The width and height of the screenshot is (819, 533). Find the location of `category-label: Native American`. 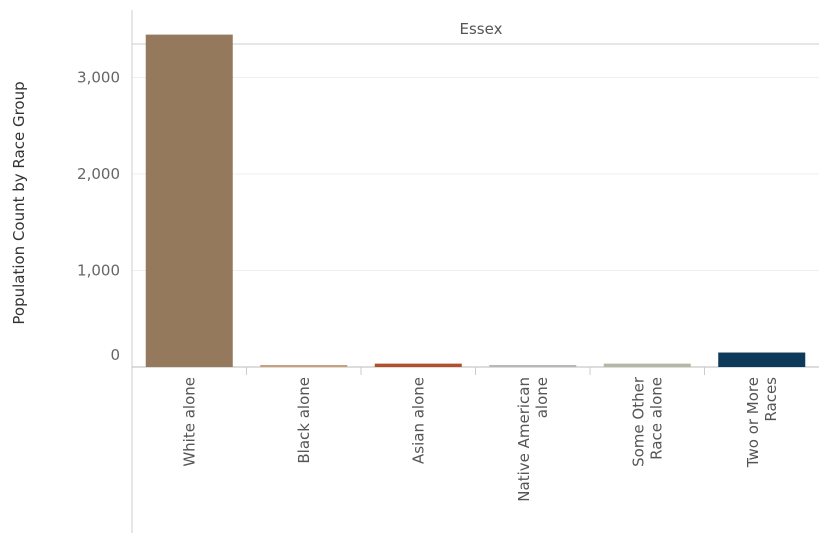

category-label: Native American is located at coordinates (524, 439).